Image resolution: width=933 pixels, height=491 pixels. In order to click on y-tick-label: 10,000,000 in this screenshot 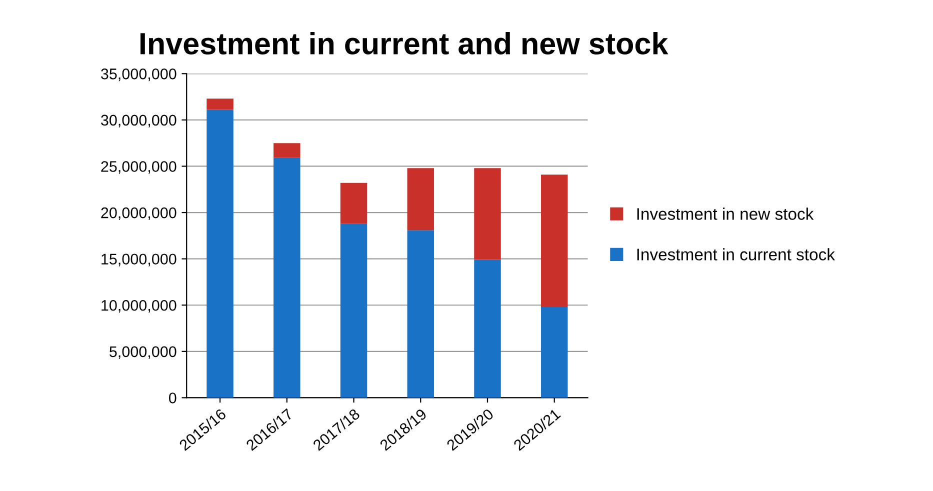, I will do `click(139, 306)`.